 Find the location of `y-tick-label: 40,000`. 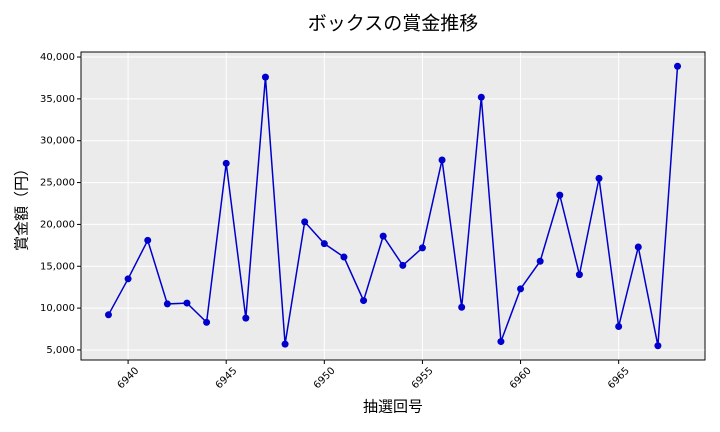

y-tick-label: 40,000 is located at coordinates (57, 57).